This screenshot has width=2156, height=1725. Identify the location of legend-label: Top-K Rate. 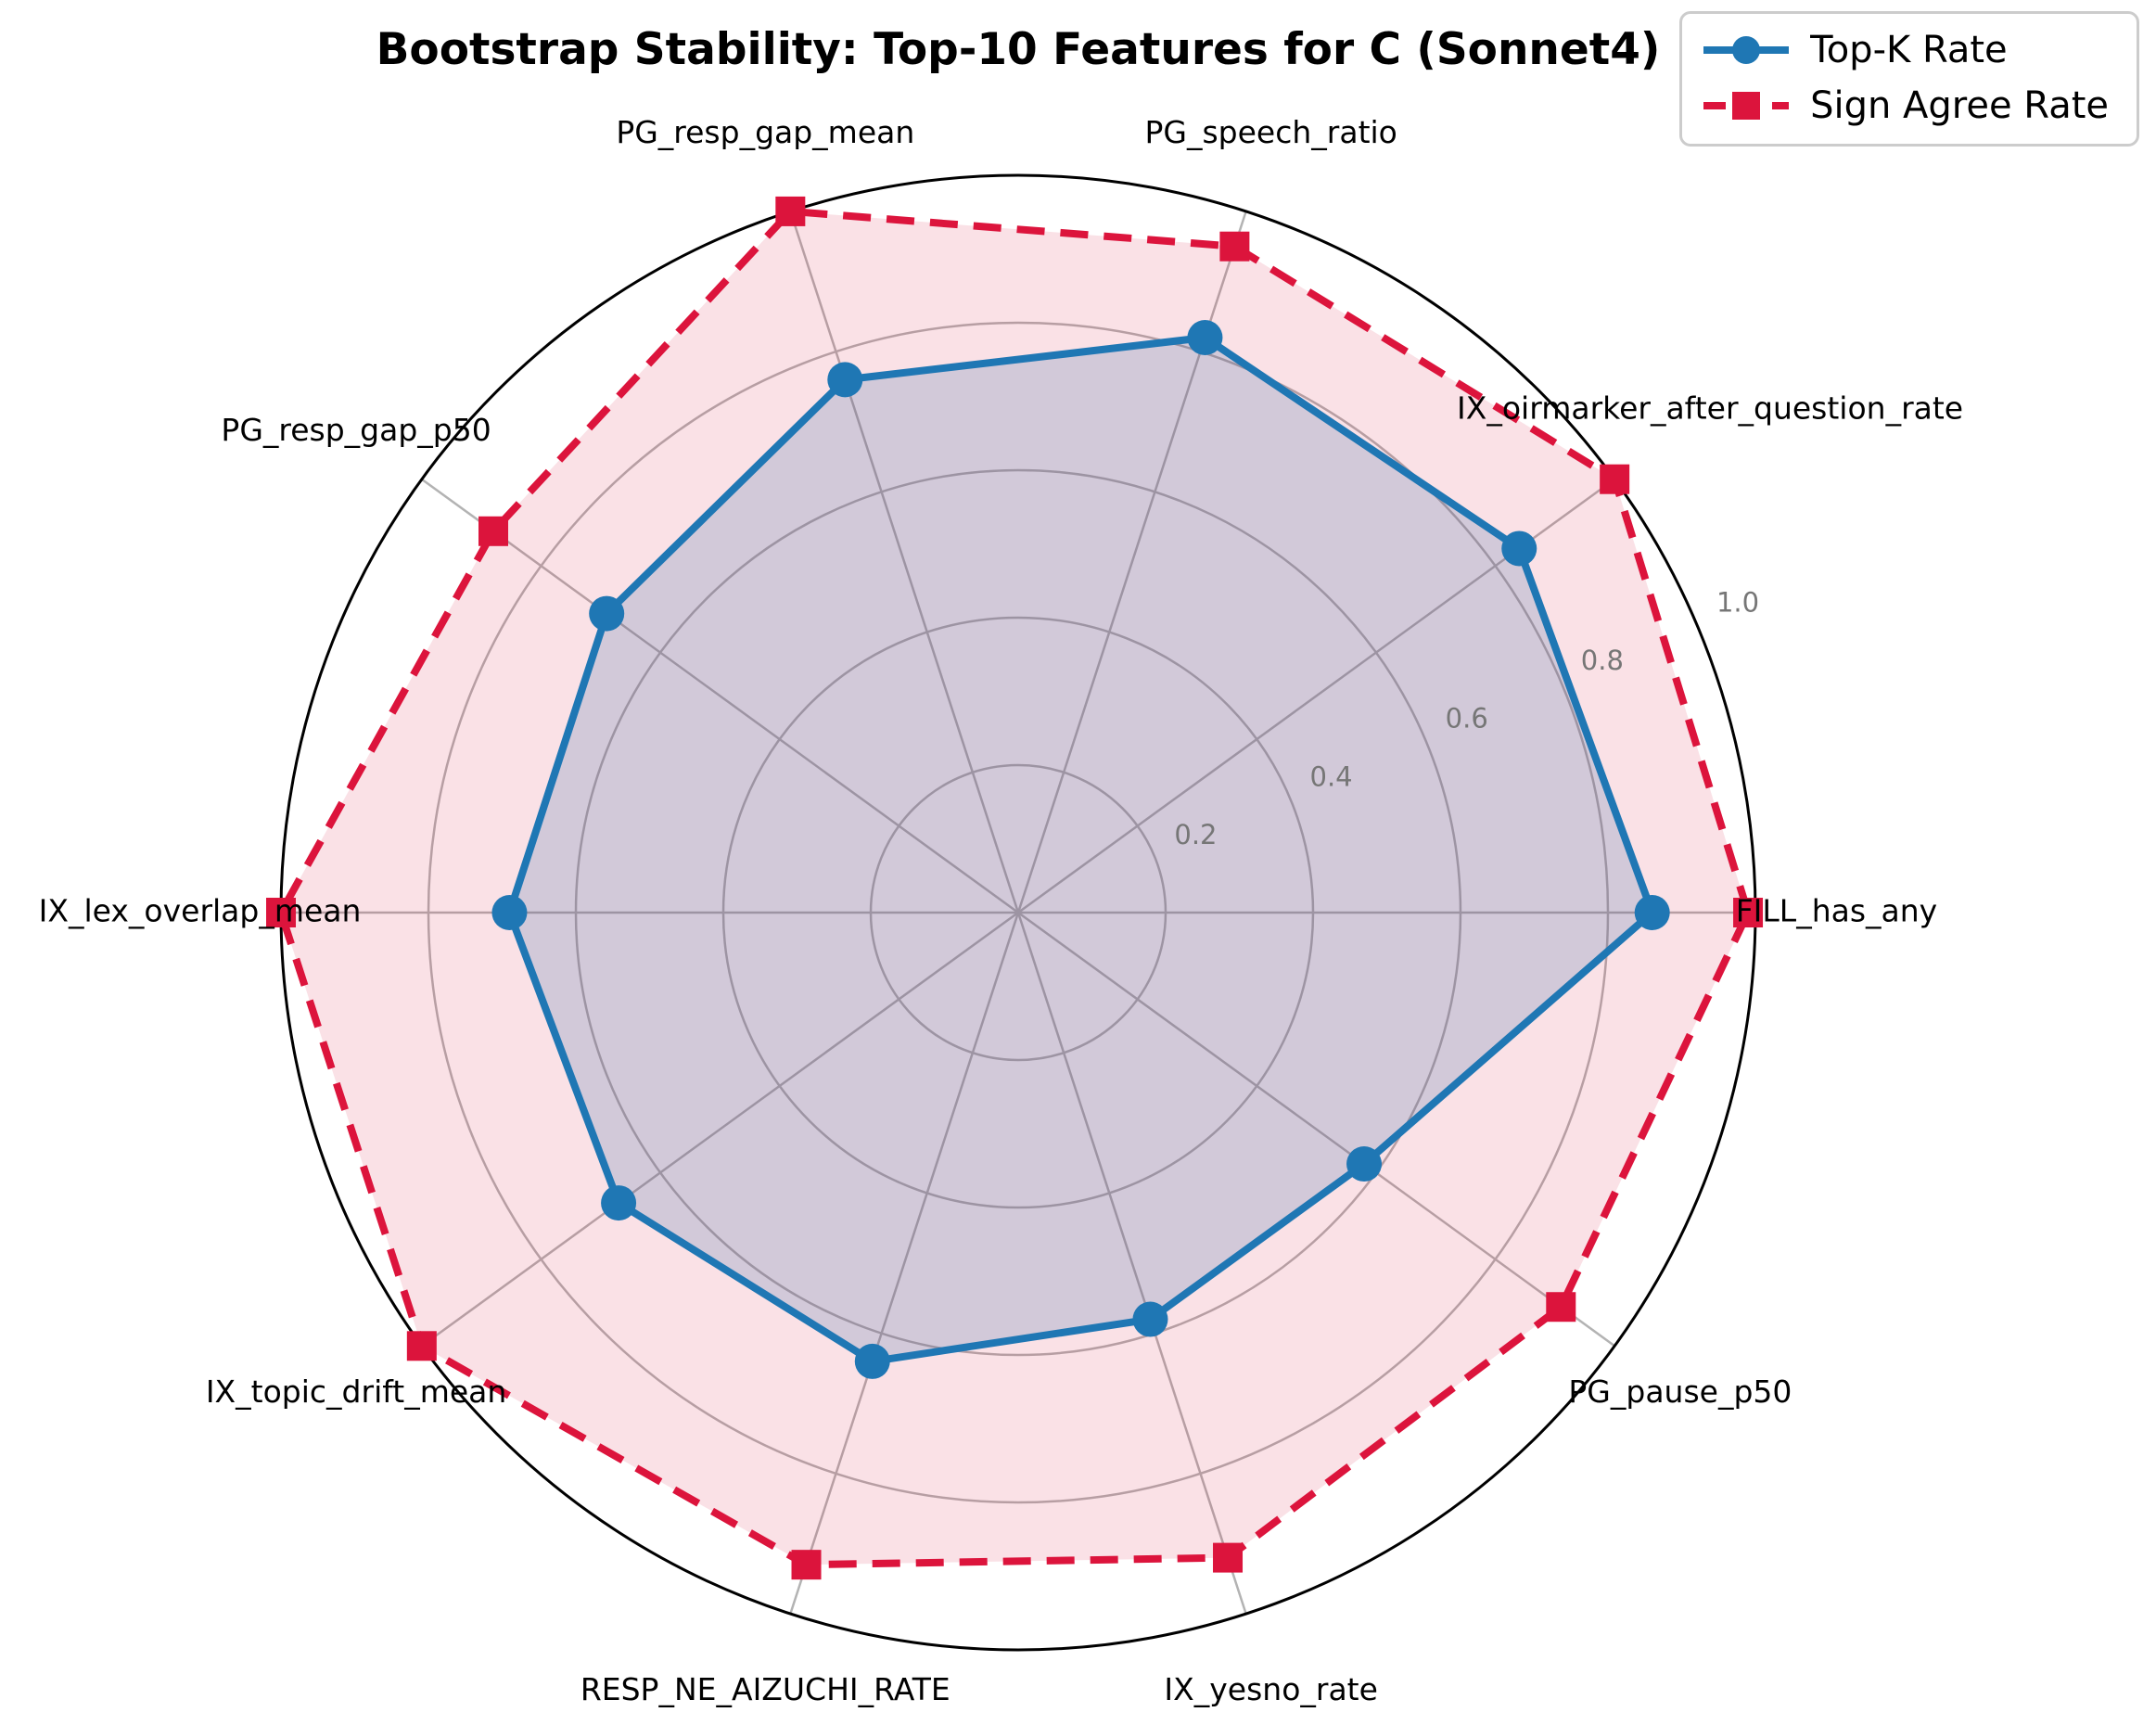
(1909, 50).